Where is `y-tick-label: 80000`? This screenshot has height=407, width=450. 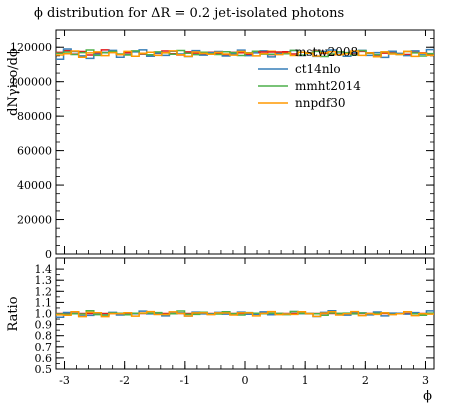
y-tick-label: 80000 is located at coordinates (34, 116).